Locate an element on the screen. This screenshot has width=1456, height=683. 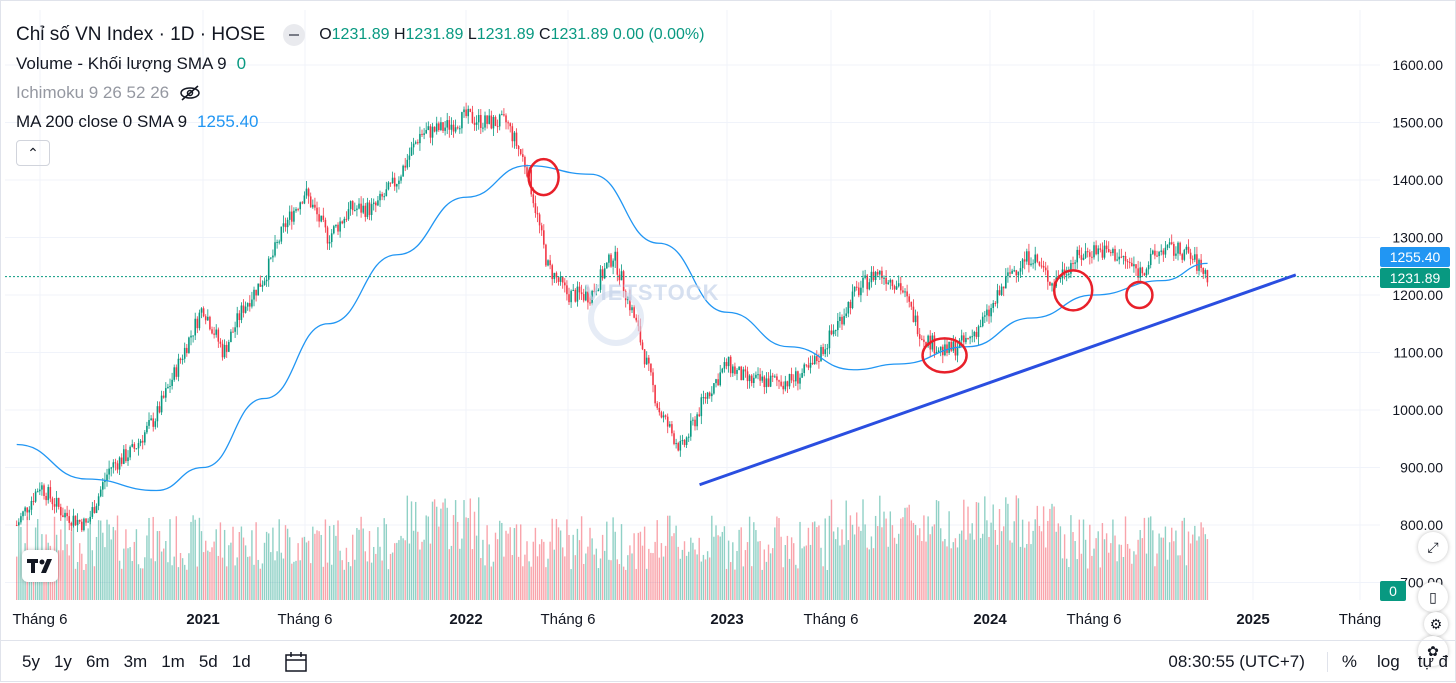
log-toggle: log is located at coordinates (1388, 661).